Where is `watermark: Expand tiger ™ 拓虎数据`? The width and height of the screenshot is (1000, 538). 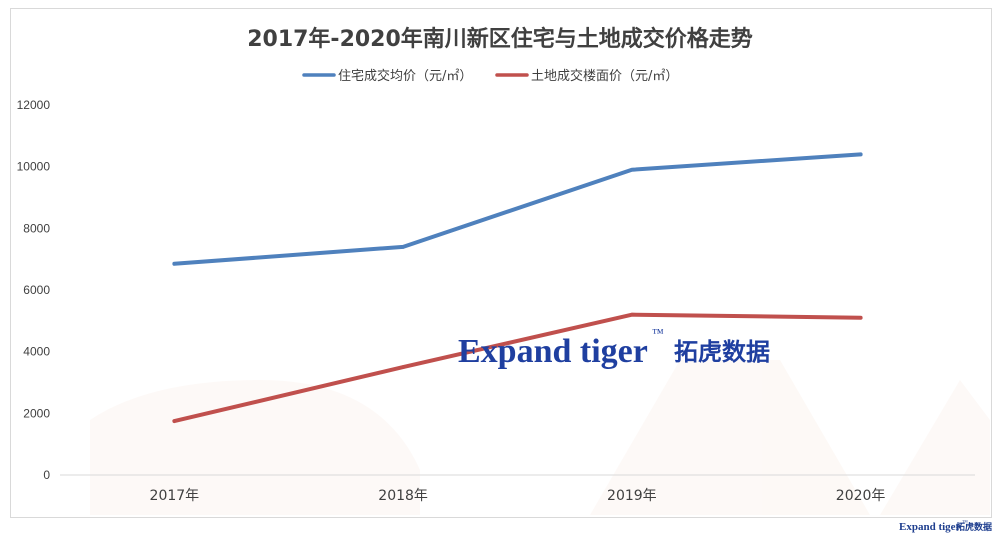 watermark: Expand tiger ™ 拓虎数据 is located at coordinates (614, 348).